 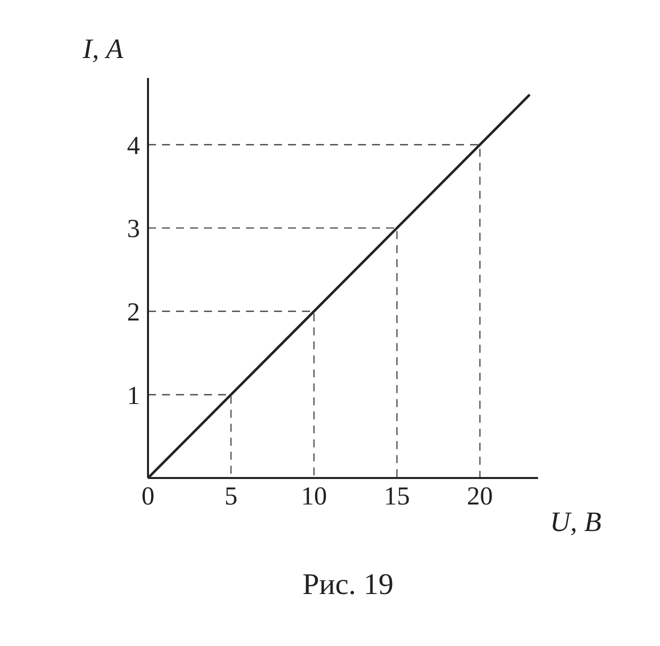 I want to click on x-tick-label: 0, so click(x=148, y=495).